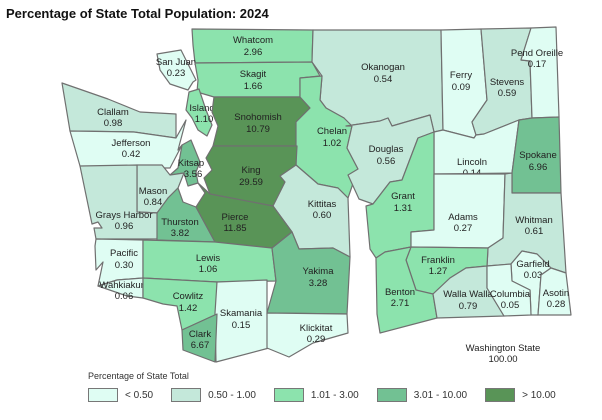 Image resolution: width=602 pixels, height=420 pixels. What do you see at coordinates (180, 222) in the screenshot?
I see `svg-text: Thurston` at bounding box center [180, 222].